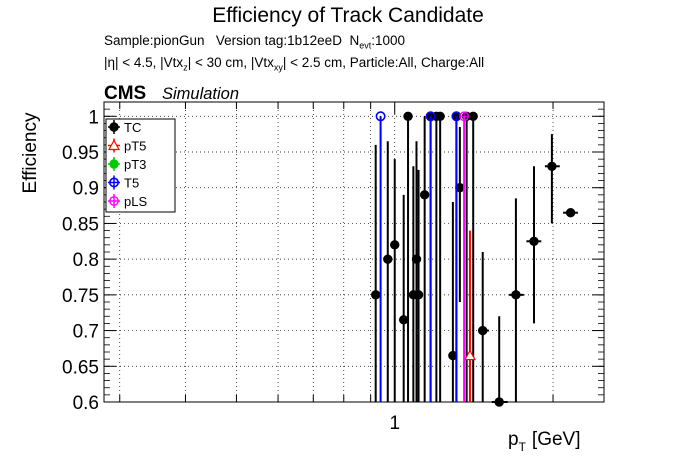 The width and height of the screenshot is (696, 472). I want to click on series-pls, so click(464, 256).